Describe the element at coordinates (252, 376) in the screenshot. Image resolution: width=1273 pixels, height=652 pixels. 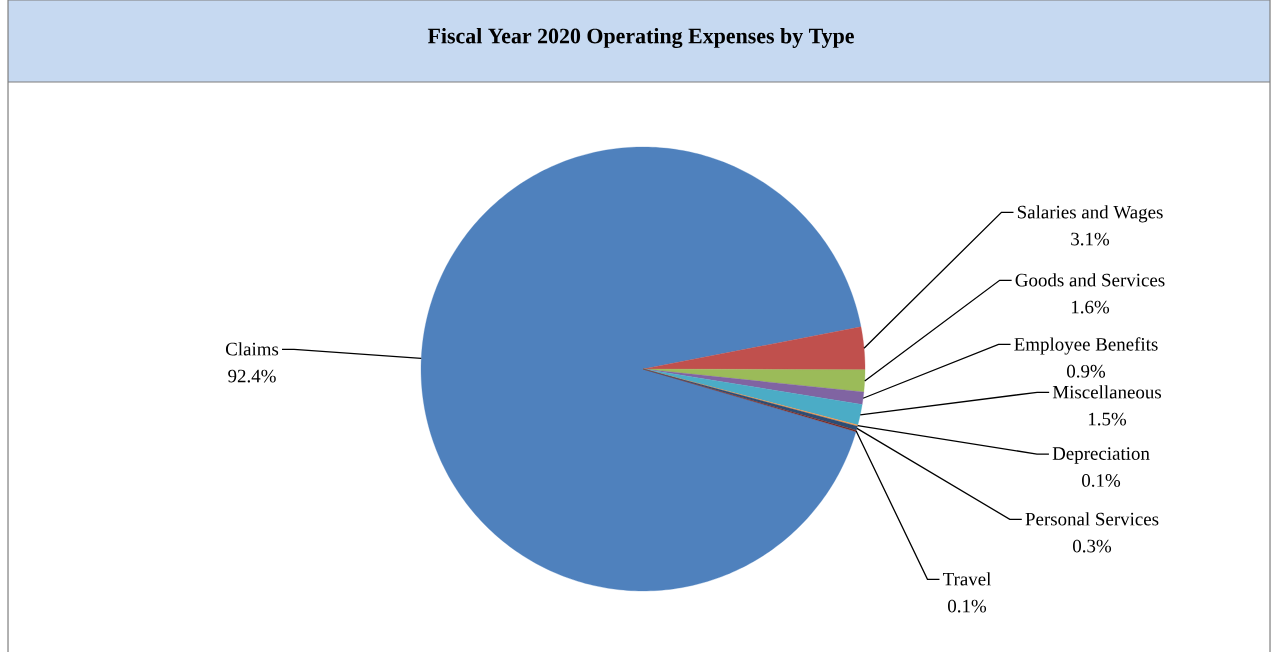
I see `data-label: 92.4%` at that location.